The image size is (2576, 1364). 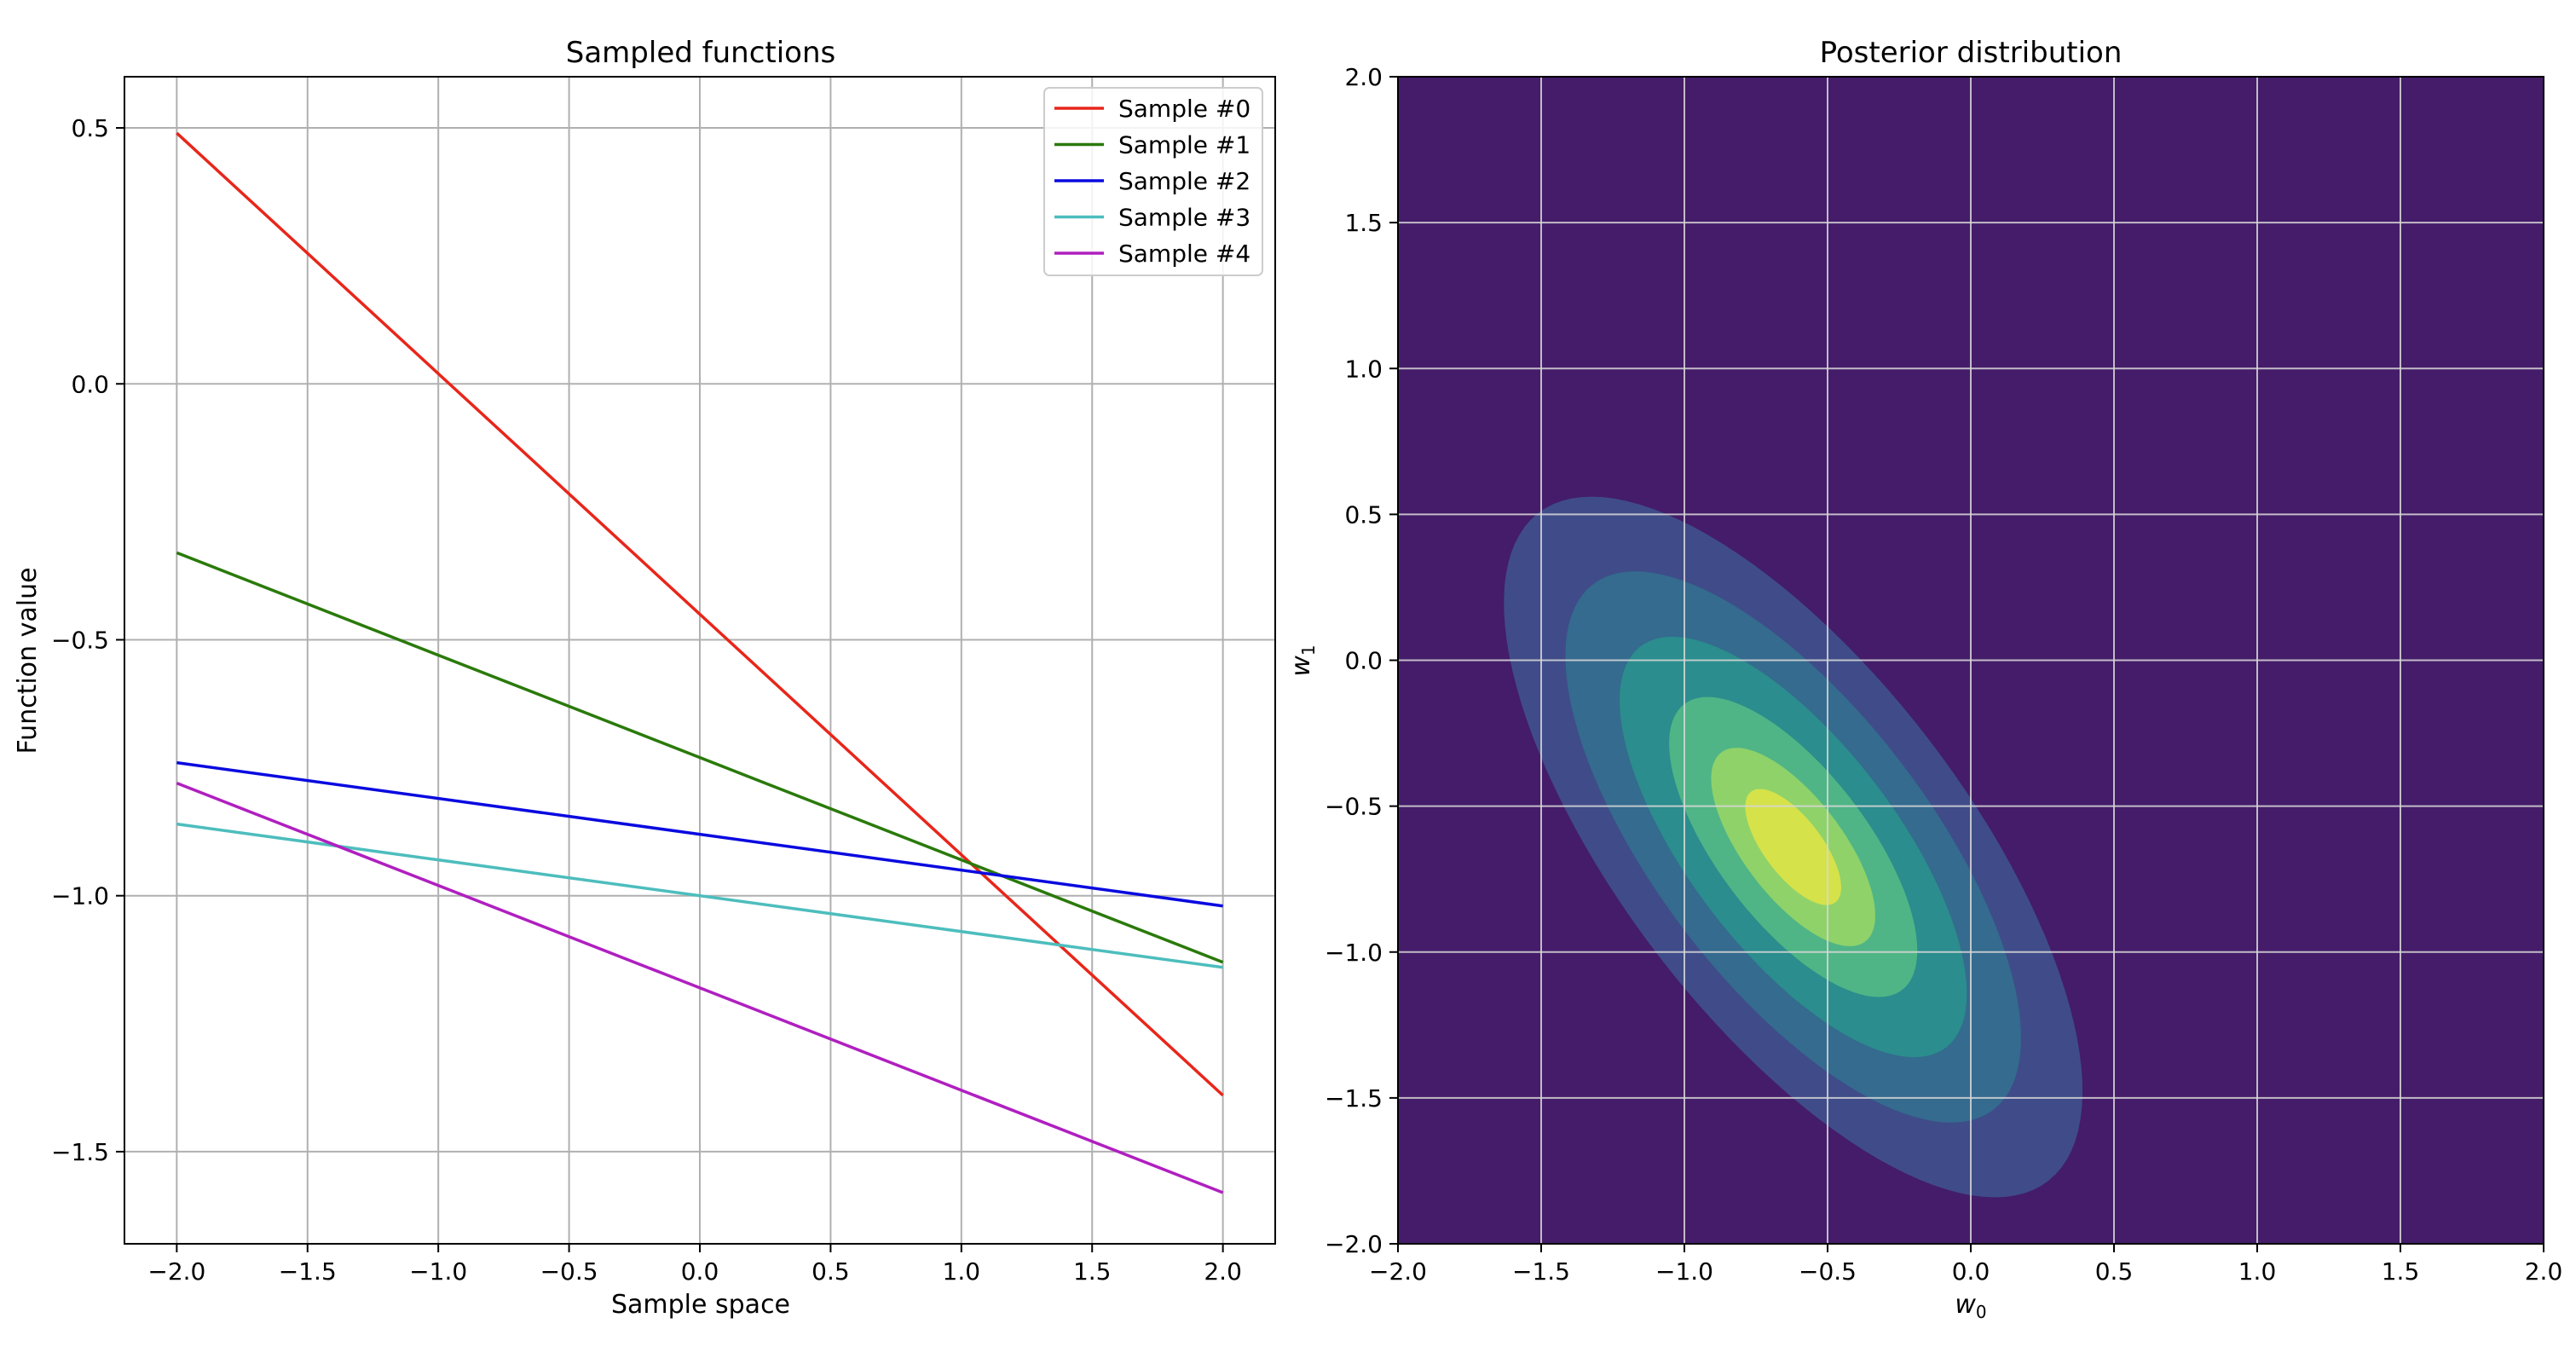 I want to click on right-y-axis-label: w1, so click(x=1302, y=660).